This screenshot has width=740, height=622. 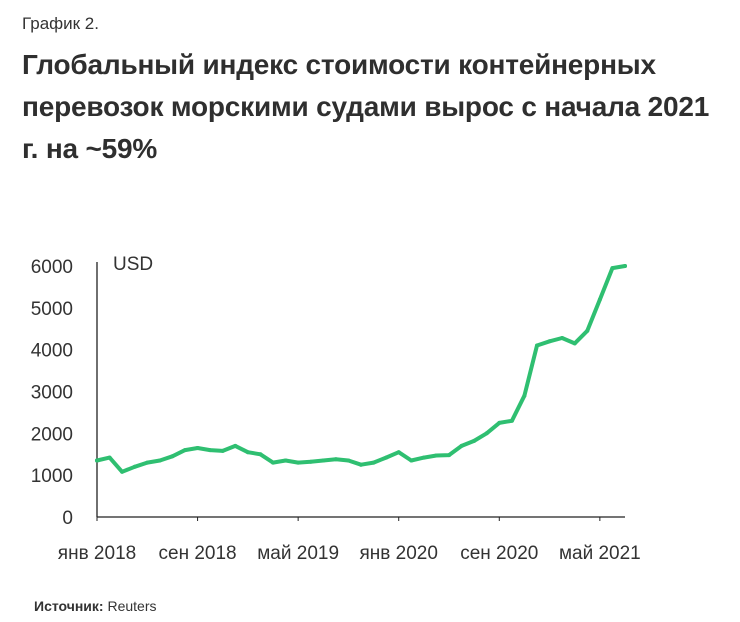 What do you see at coordinates (399, 553) in the screenshot?
I see `x-tick-label: янв 2020` at bounding box center [399, 553].